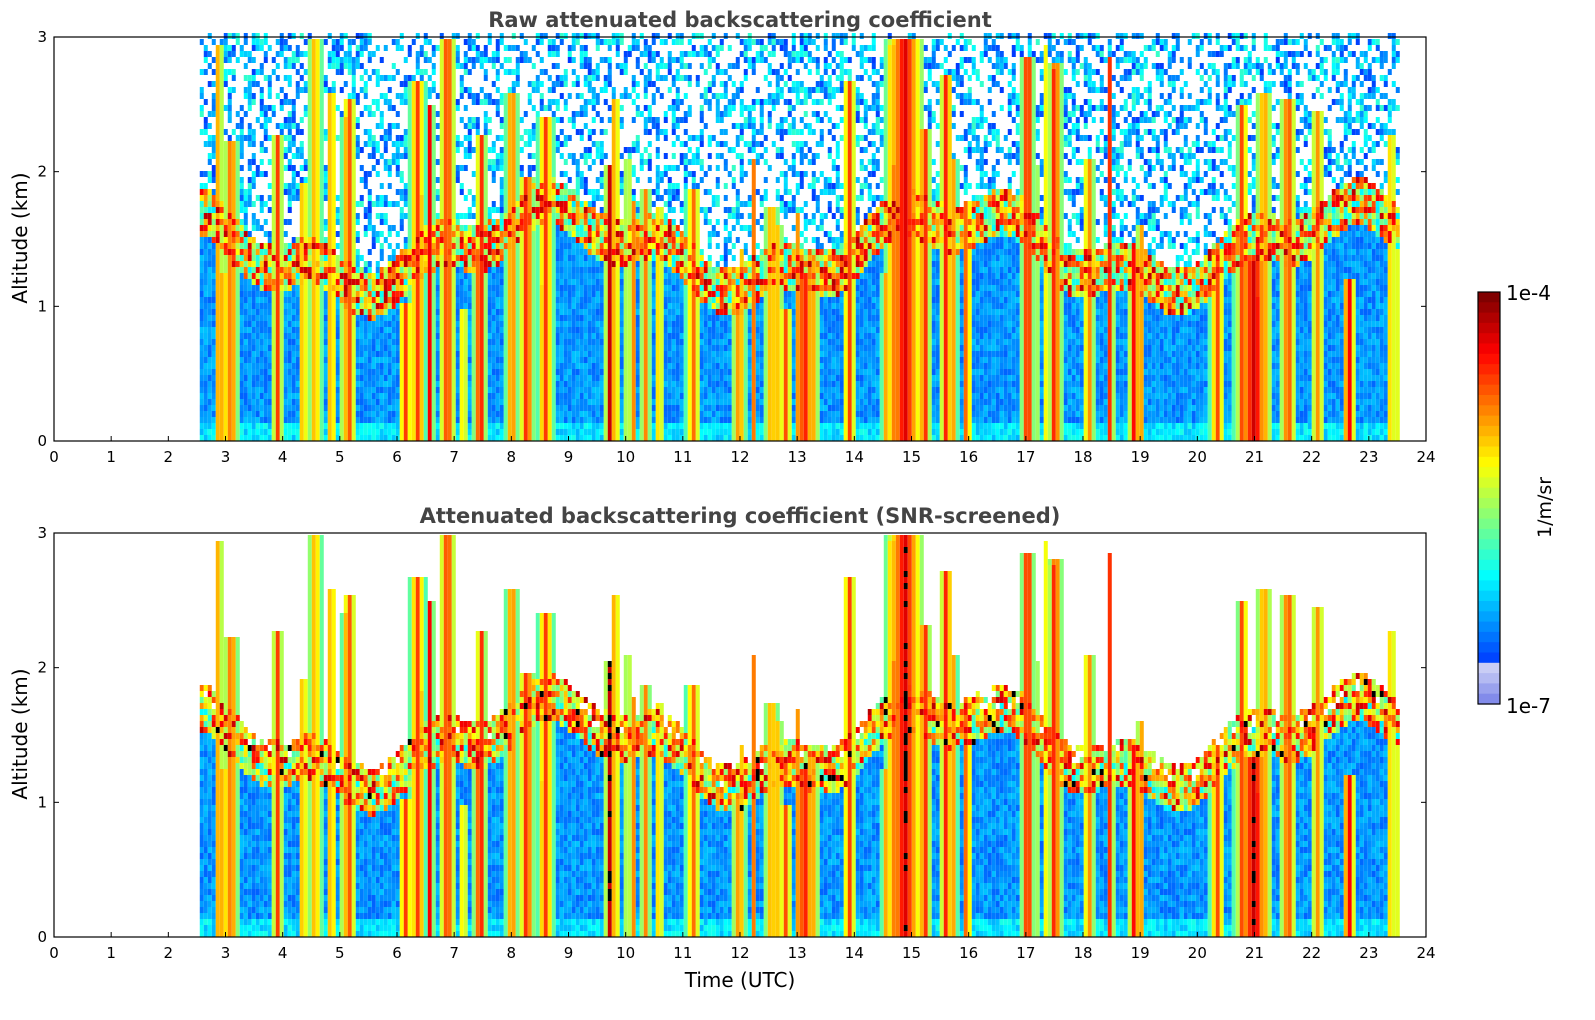 Image resolution: width=1595 pixels, height=1020 pixels. I want to click on panel1-xtick-label: 2, so click(169, 457).